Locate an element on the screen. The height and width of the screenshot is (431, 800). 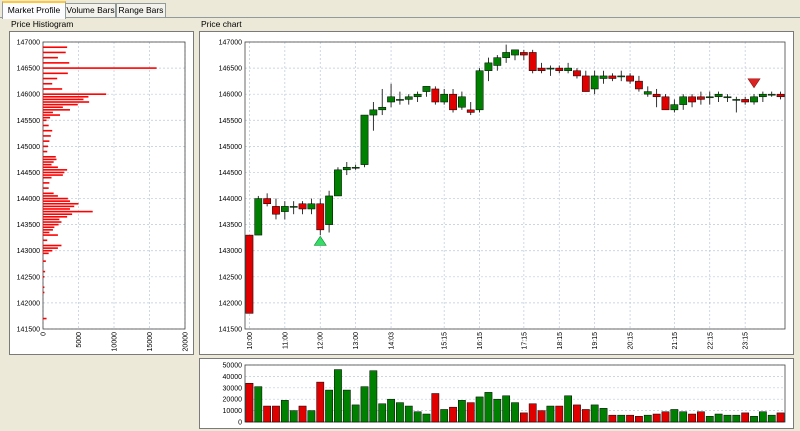
histogram-y-tick-label: 144500 is located at coordinates (28, 173).